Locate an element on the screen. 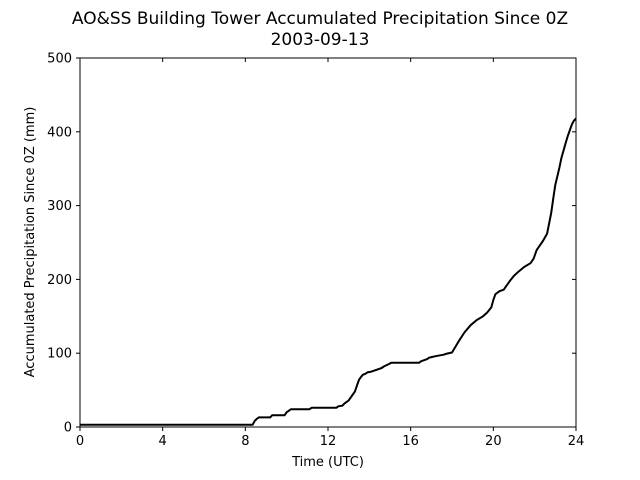  y-tick-label: 300 is located at coordinates (59, 206).